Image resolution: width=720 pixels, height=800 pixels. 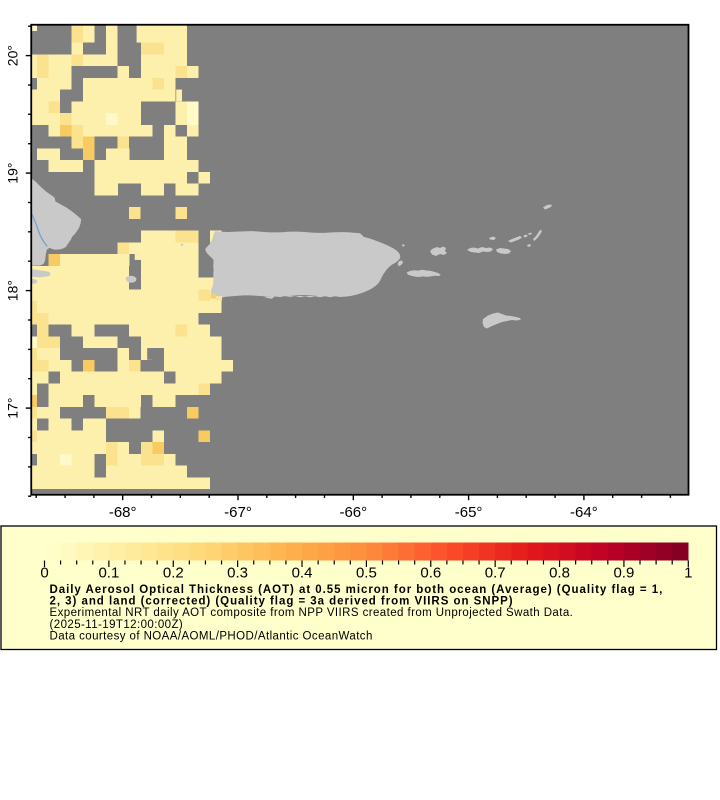 What do you see at coordinates (108, 573) in the screenshot?
I see `svg-text: 0.1` at bounding box center [108, 573].